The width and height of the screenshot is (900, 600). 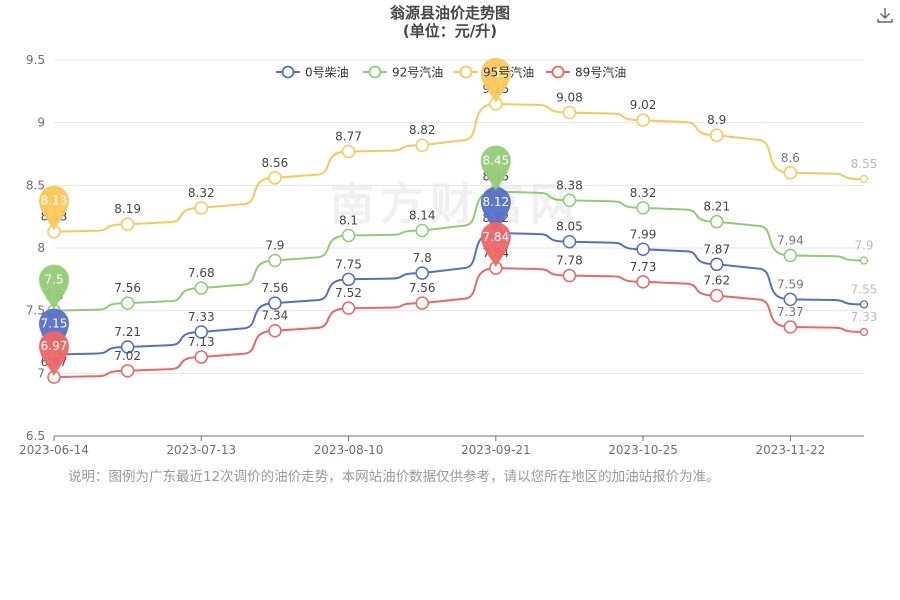 I want to click on x-tick-label: 2023-10-25, so click(x=643, y=450).